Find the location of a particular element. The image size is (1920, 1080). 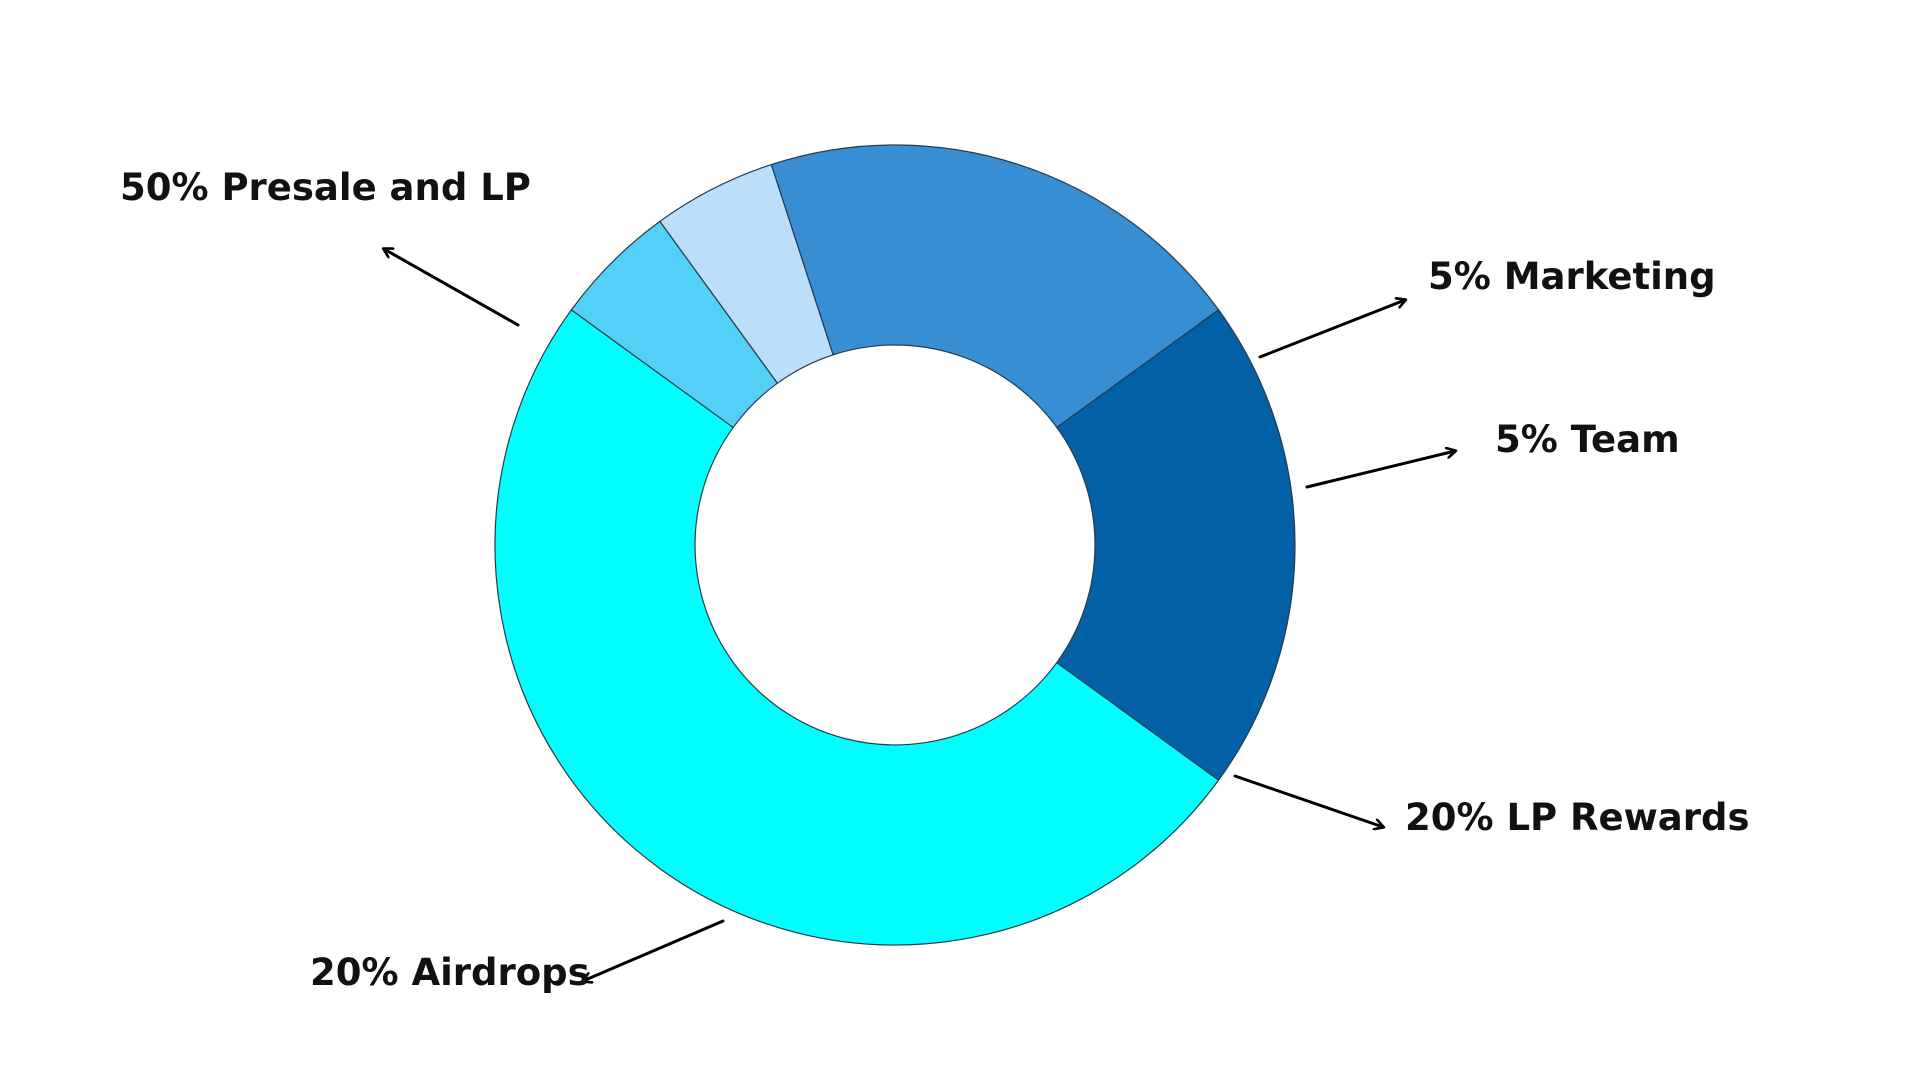

slice-label-3: 20% LP Rewards is located at coordinates (1577, 817).